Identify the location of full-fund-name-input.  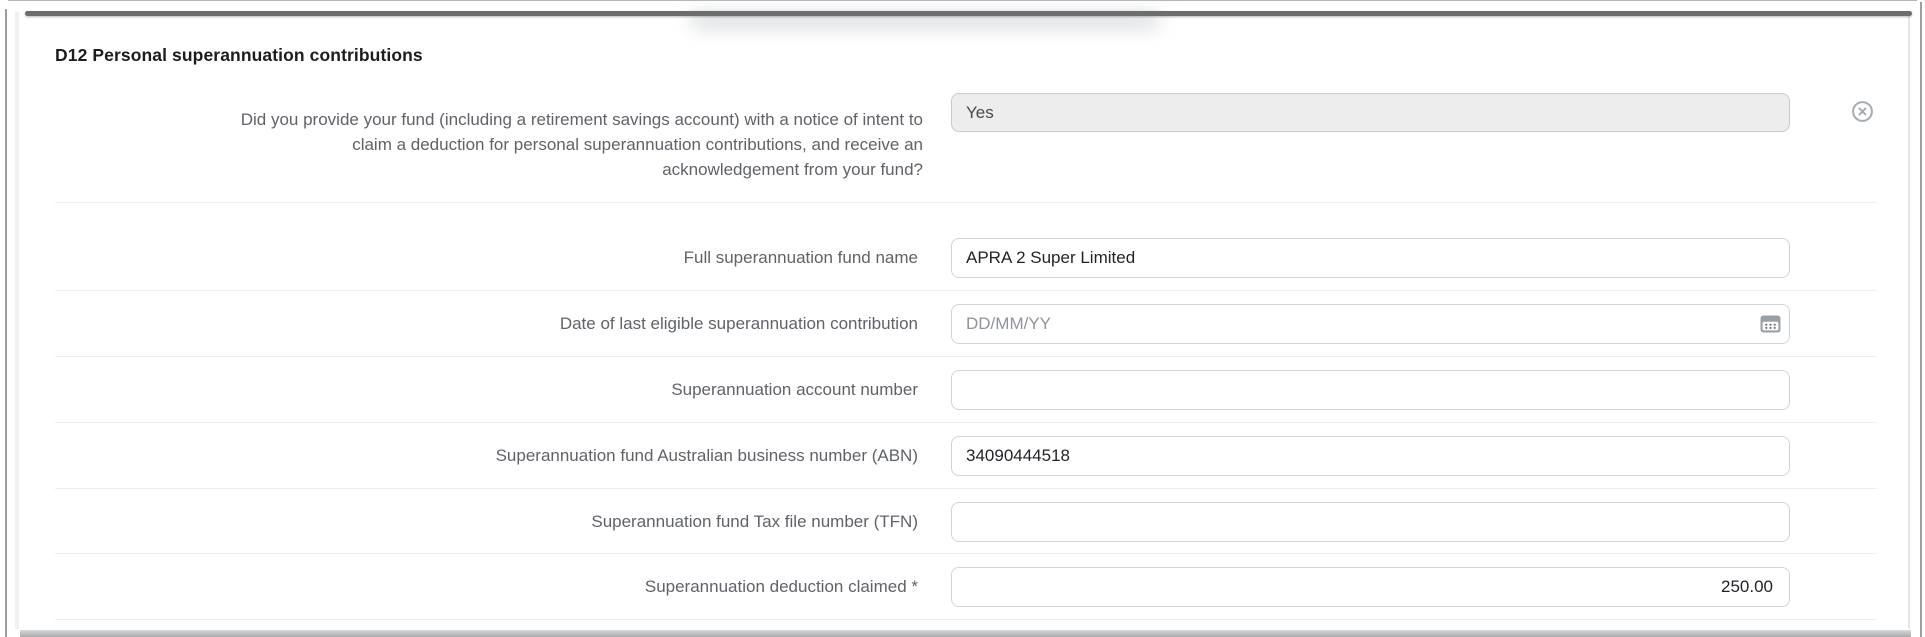
(1370, 258).